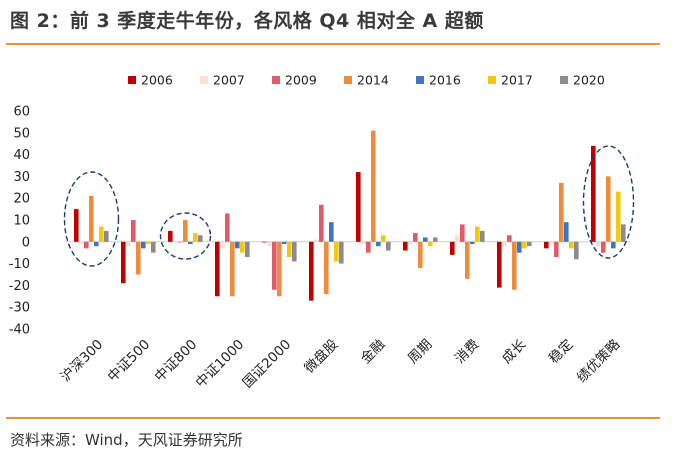 This screenshot has height=465, width=675. Describe the element at coordinates (341, 252) in the screenshot. I see `bar-2020-微盘股` at that location.